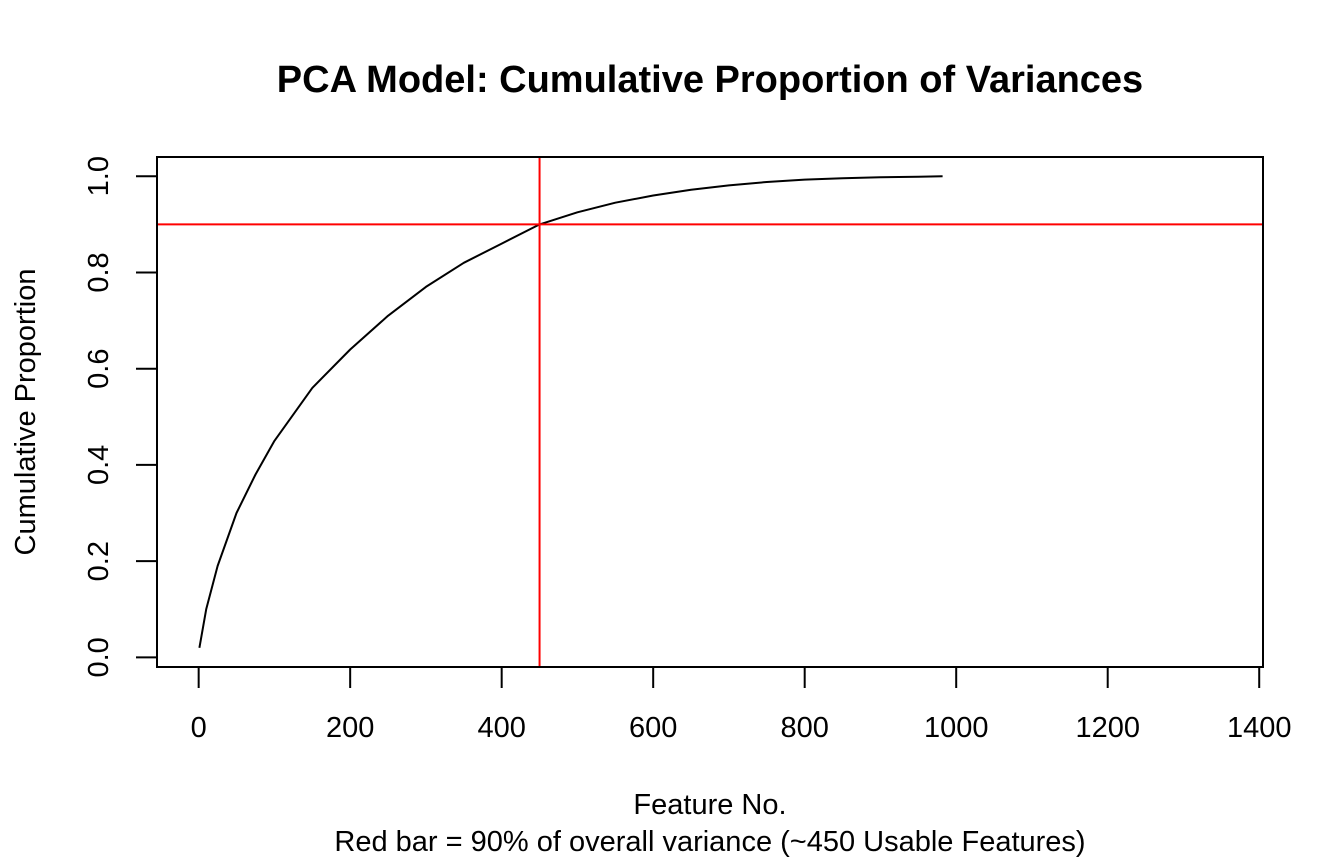 Image resolution: width=1344 pixels, height=864 pixels. What do you see at coordinates (804, 728) in the screenshot?
I see `x-tick-label: 800` at bounding box center [804, 728].